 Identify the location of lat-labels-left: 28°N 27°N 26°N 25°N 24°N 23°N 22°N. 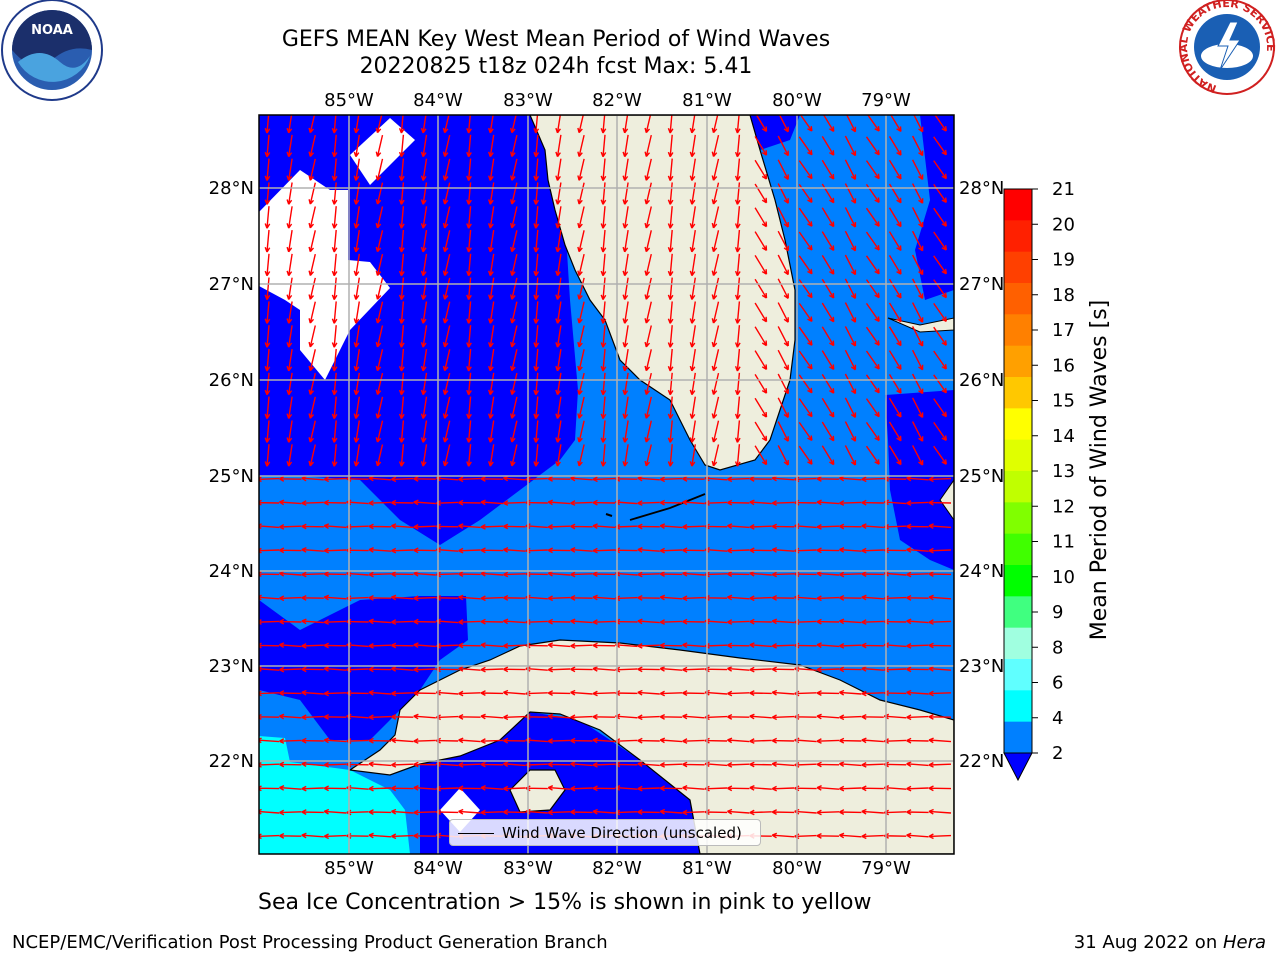
(231, 475).